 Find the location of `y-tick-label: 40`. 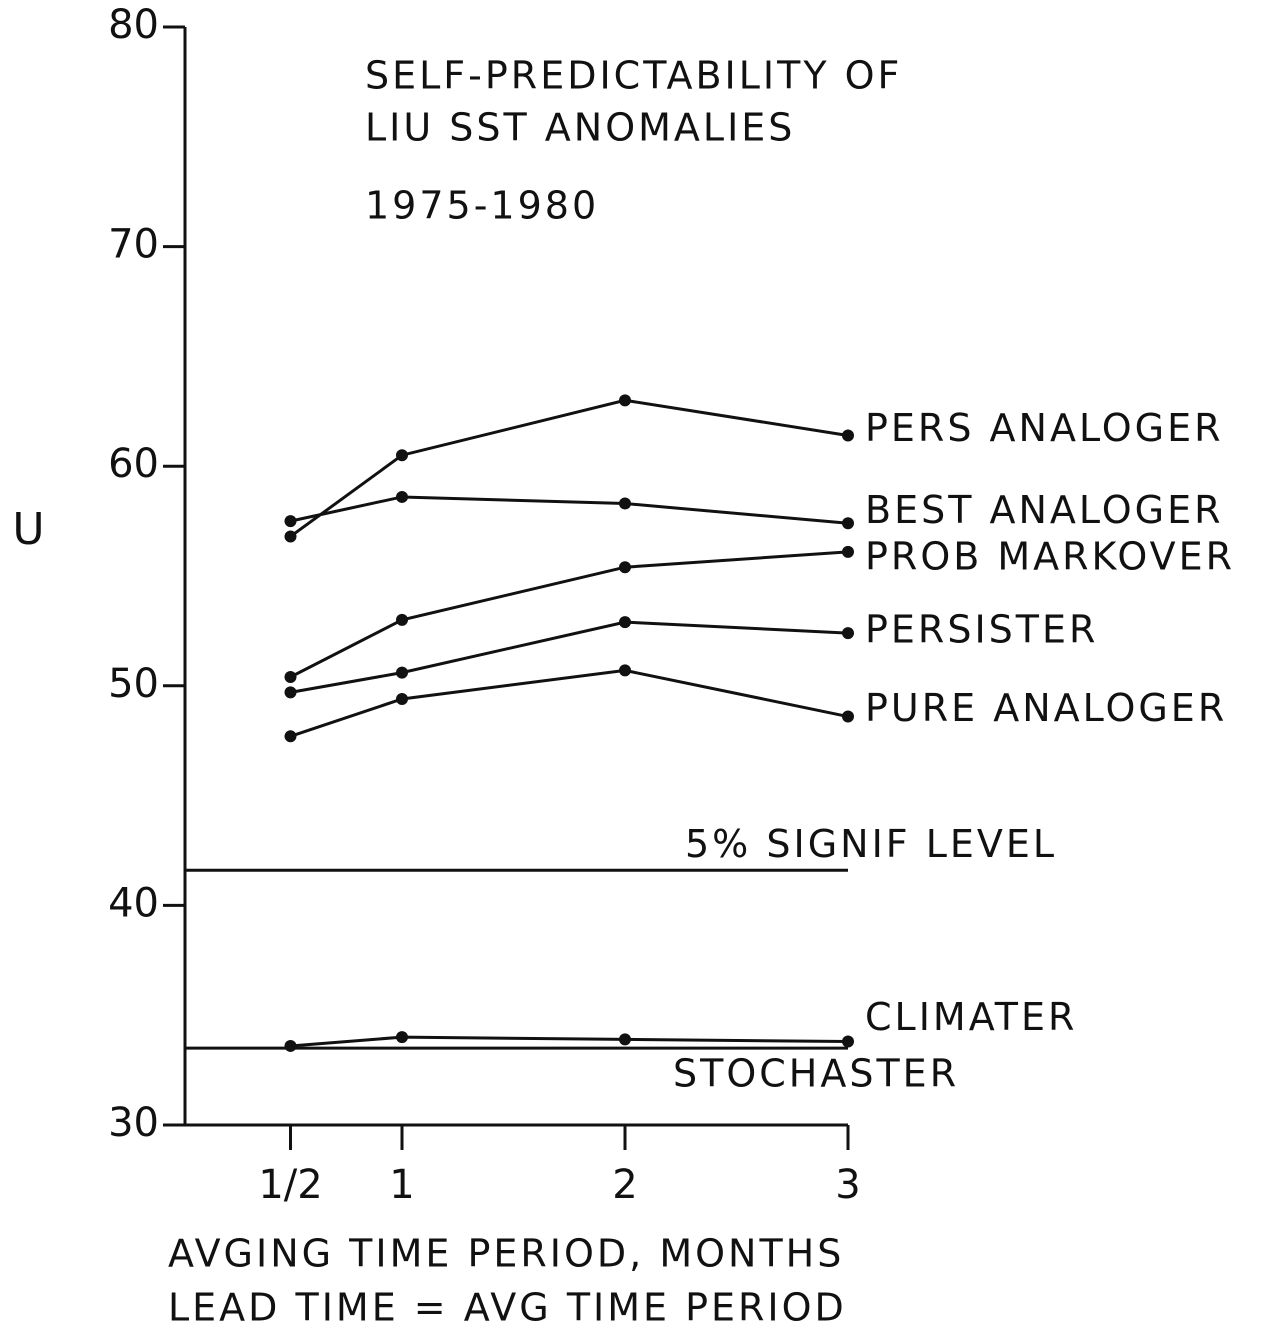

y-tick-label: 40 is located at coordinates (133, 903).